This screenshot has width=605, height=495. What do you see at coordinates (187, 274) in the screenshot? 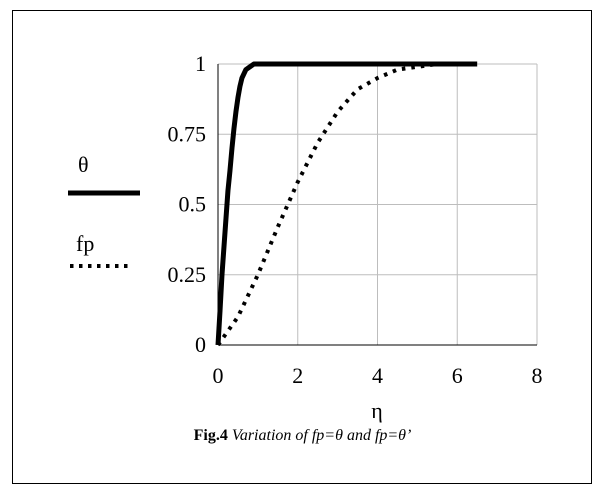
I see `y-tick-label: 0.25` at bounding box center [187, 274].